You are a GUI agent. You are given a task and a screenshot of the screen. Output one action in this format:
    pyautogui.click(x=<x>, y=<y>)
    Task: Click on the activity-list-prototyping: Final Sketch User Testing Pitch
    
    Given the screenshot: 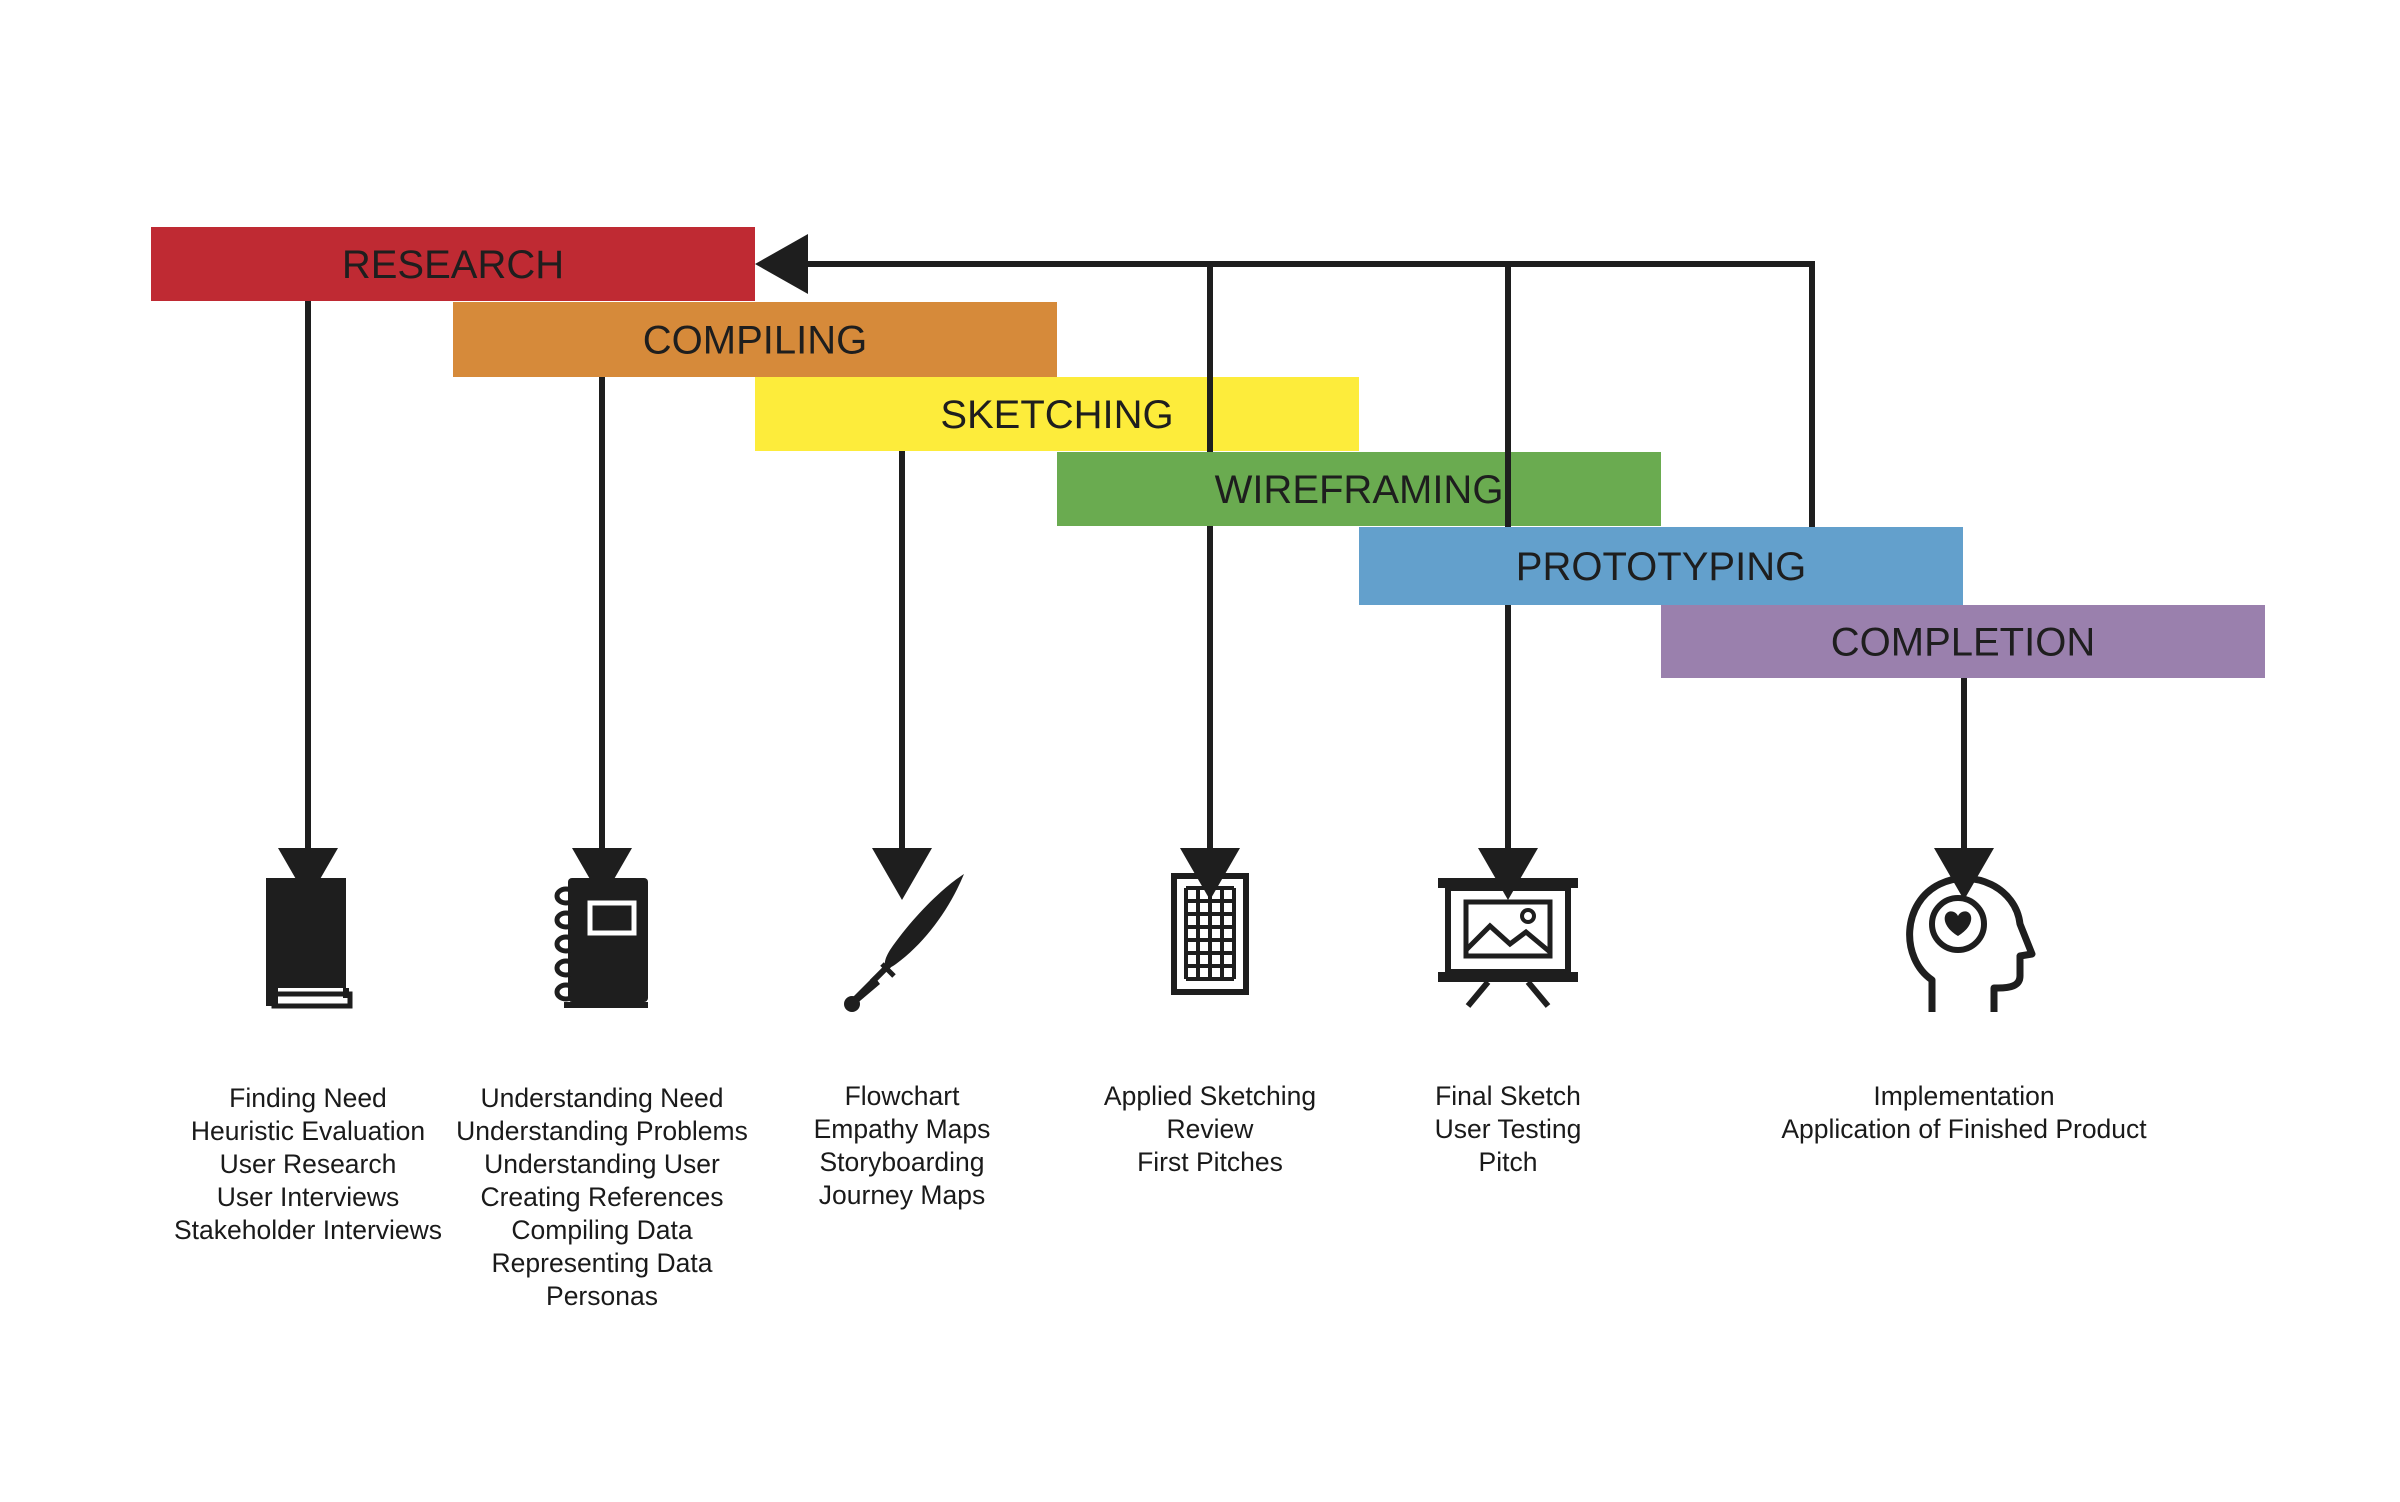 What is the action you would take?
    pyautogui.click(x=1508, y=1129)
    